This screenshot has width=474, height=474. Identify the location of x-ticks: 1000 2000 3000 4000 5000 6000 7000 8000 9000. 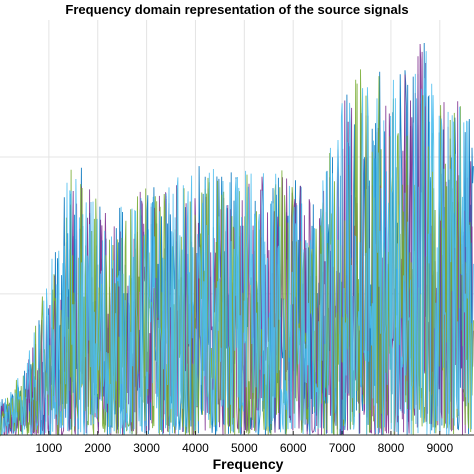
(244, 443).